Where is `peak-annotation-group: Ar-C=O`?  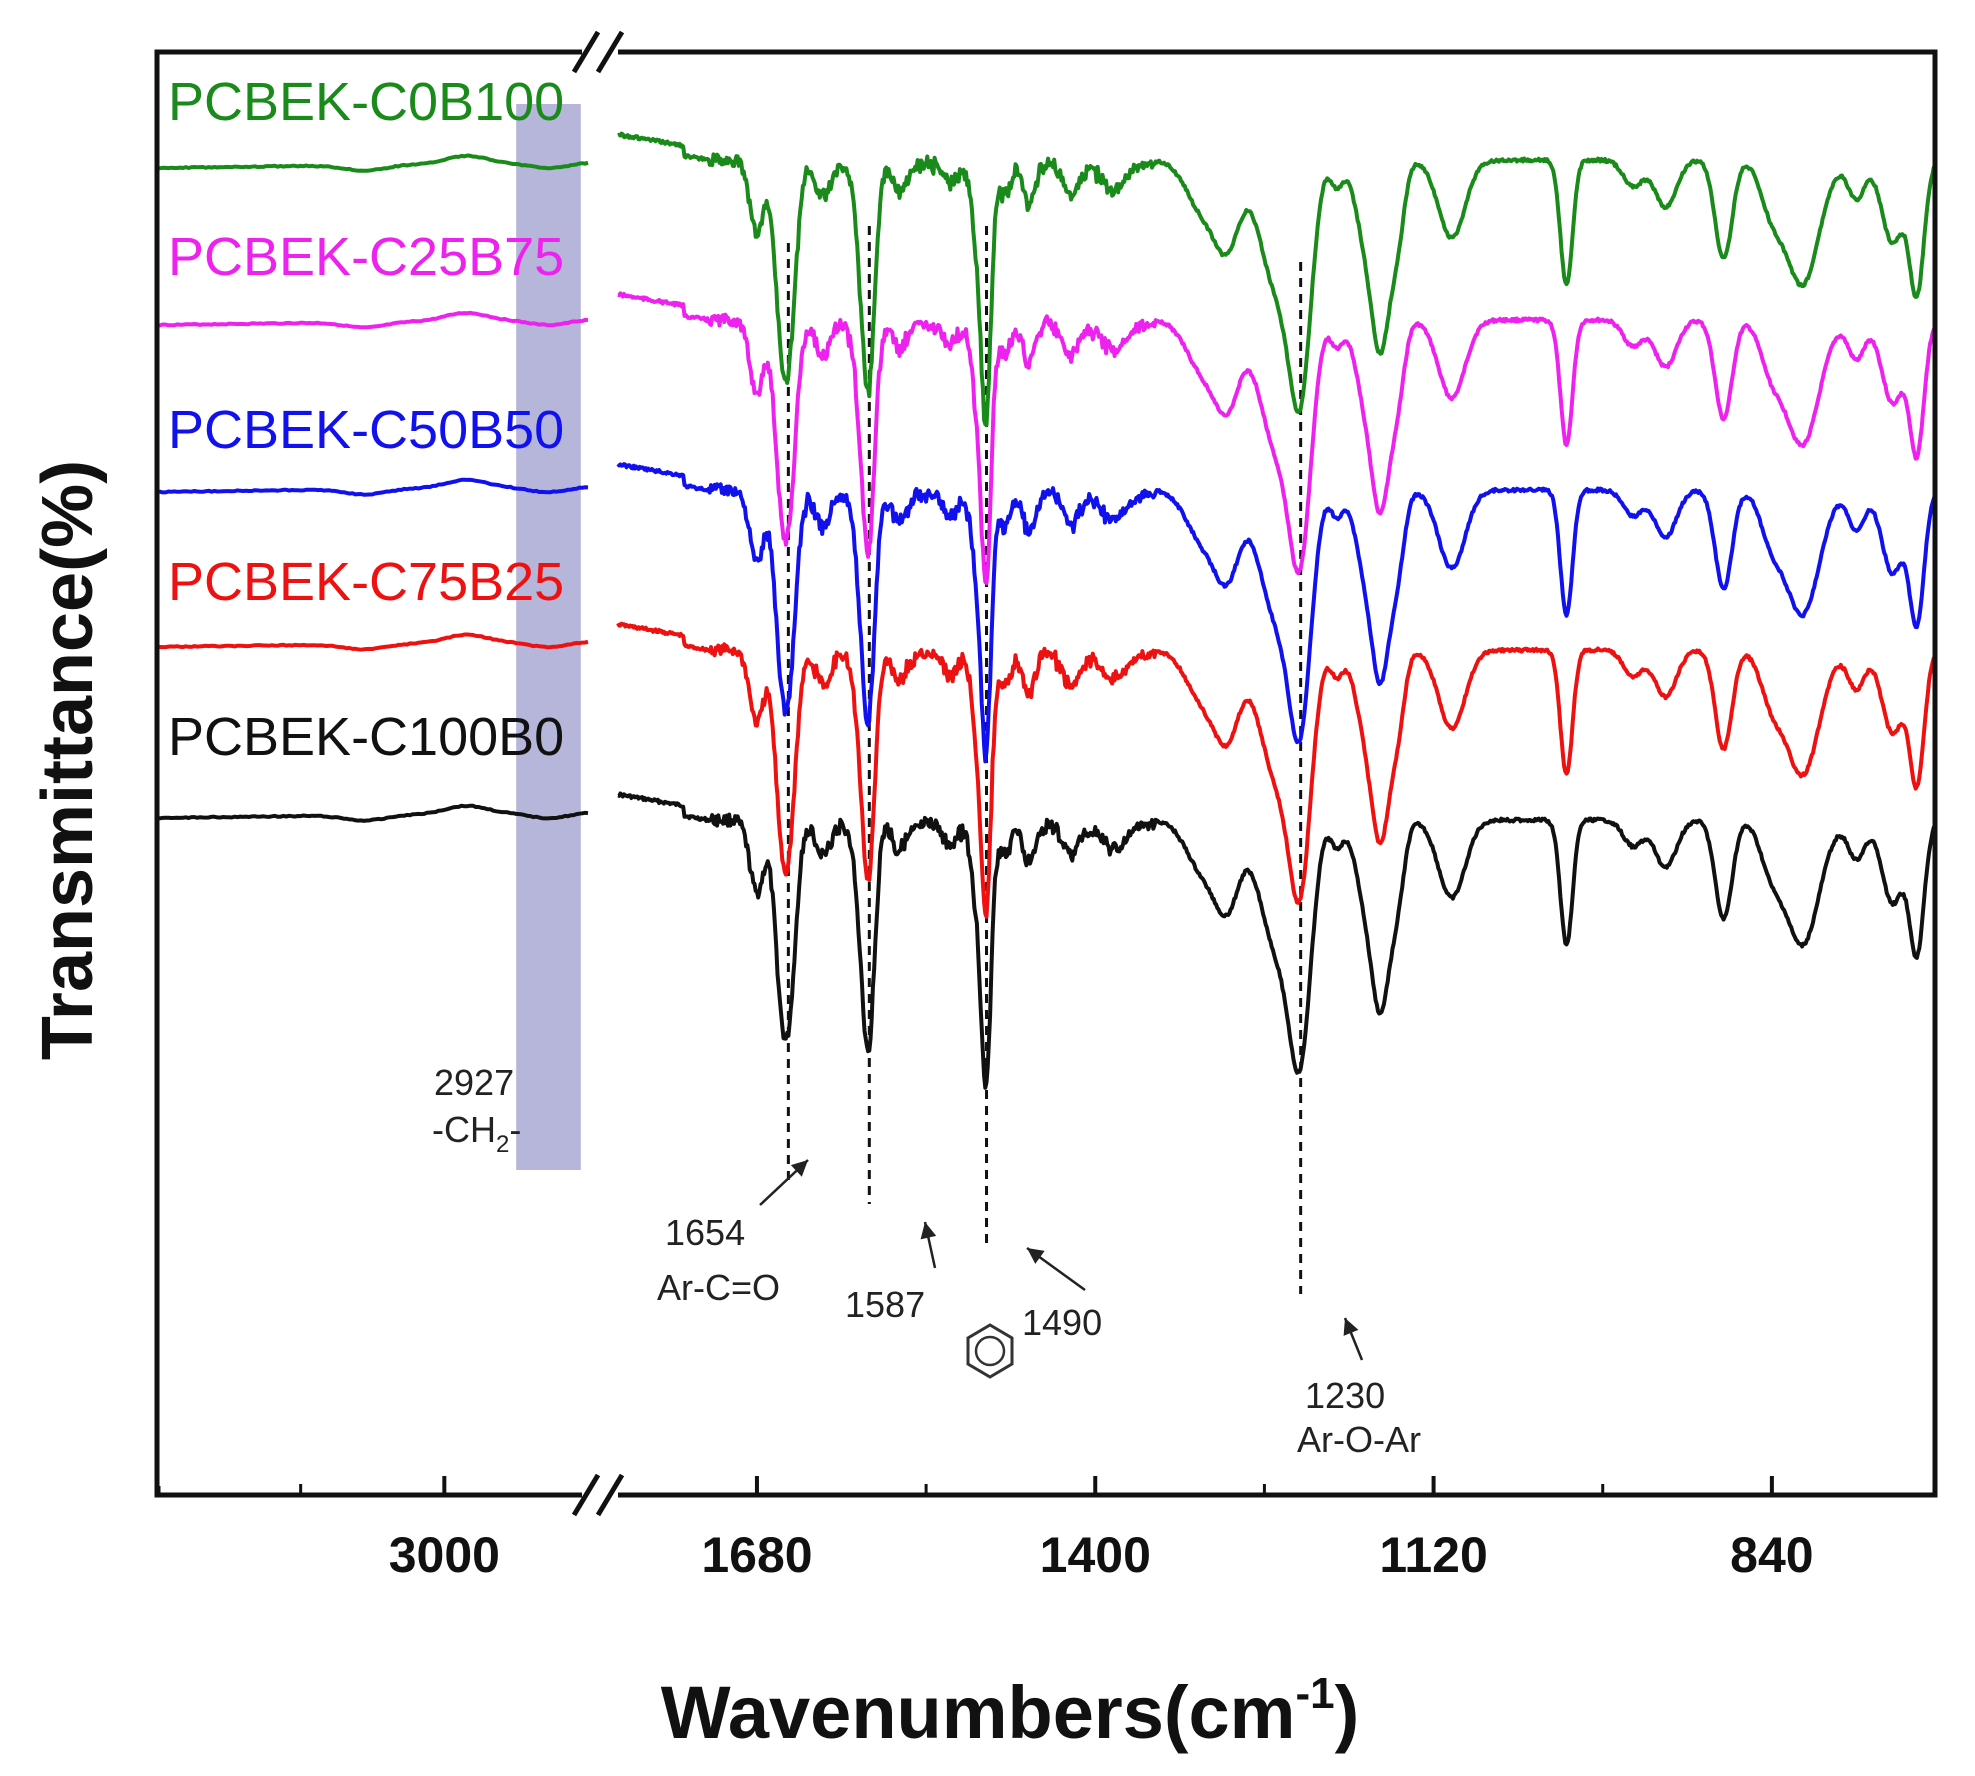 peak-annotation-group: Ar-C=O is located at coordinates (718, 1287).